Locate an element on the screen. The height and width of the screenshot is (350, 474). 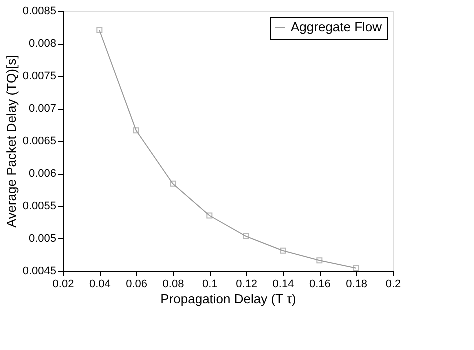
x-tick-label: 0.1 is located at coordinates (210, 284).